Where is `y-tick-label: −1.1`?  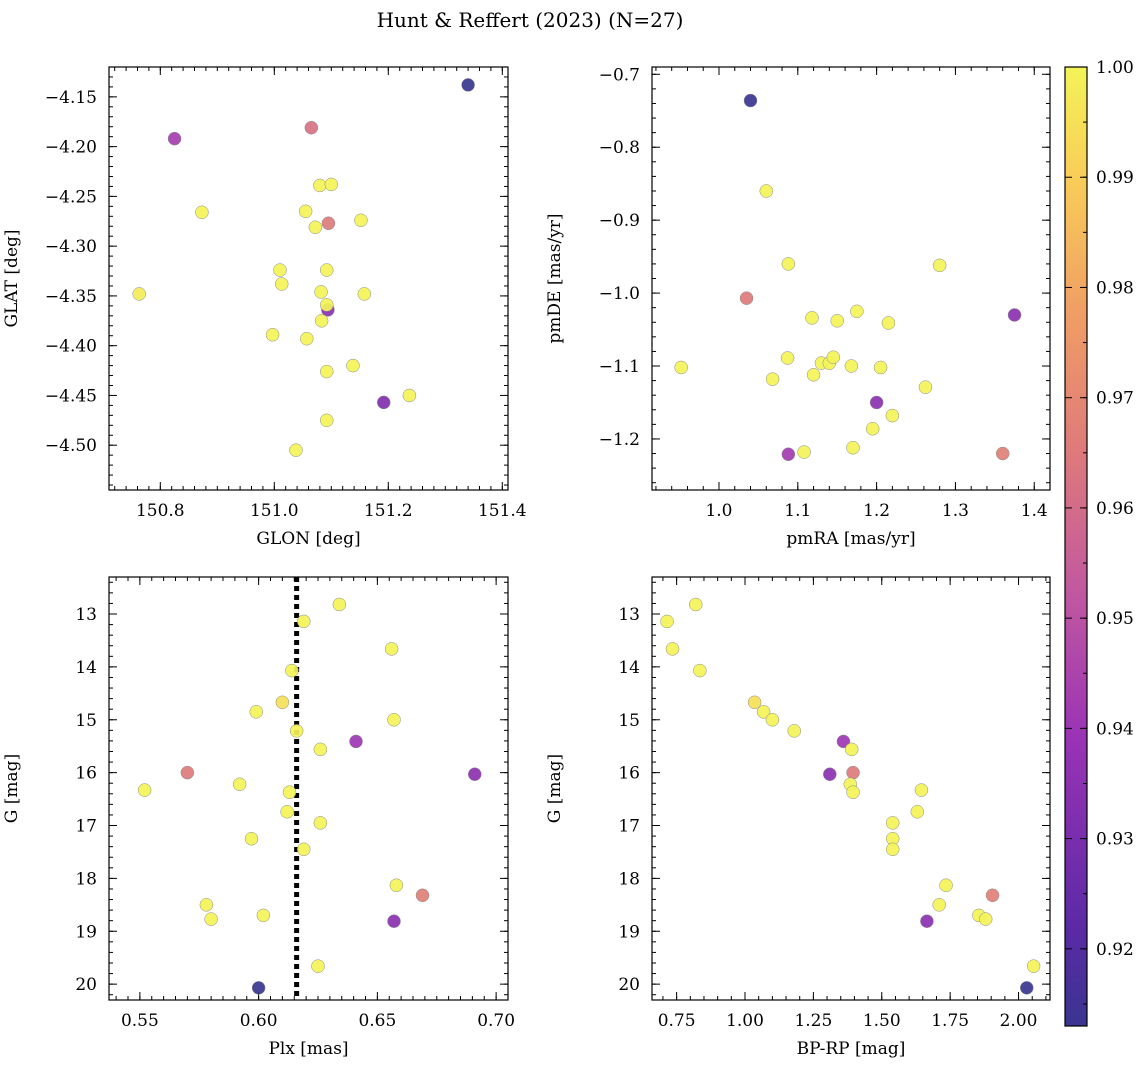 y-tick-label: −1.1 is located at coordinates (619, 367).